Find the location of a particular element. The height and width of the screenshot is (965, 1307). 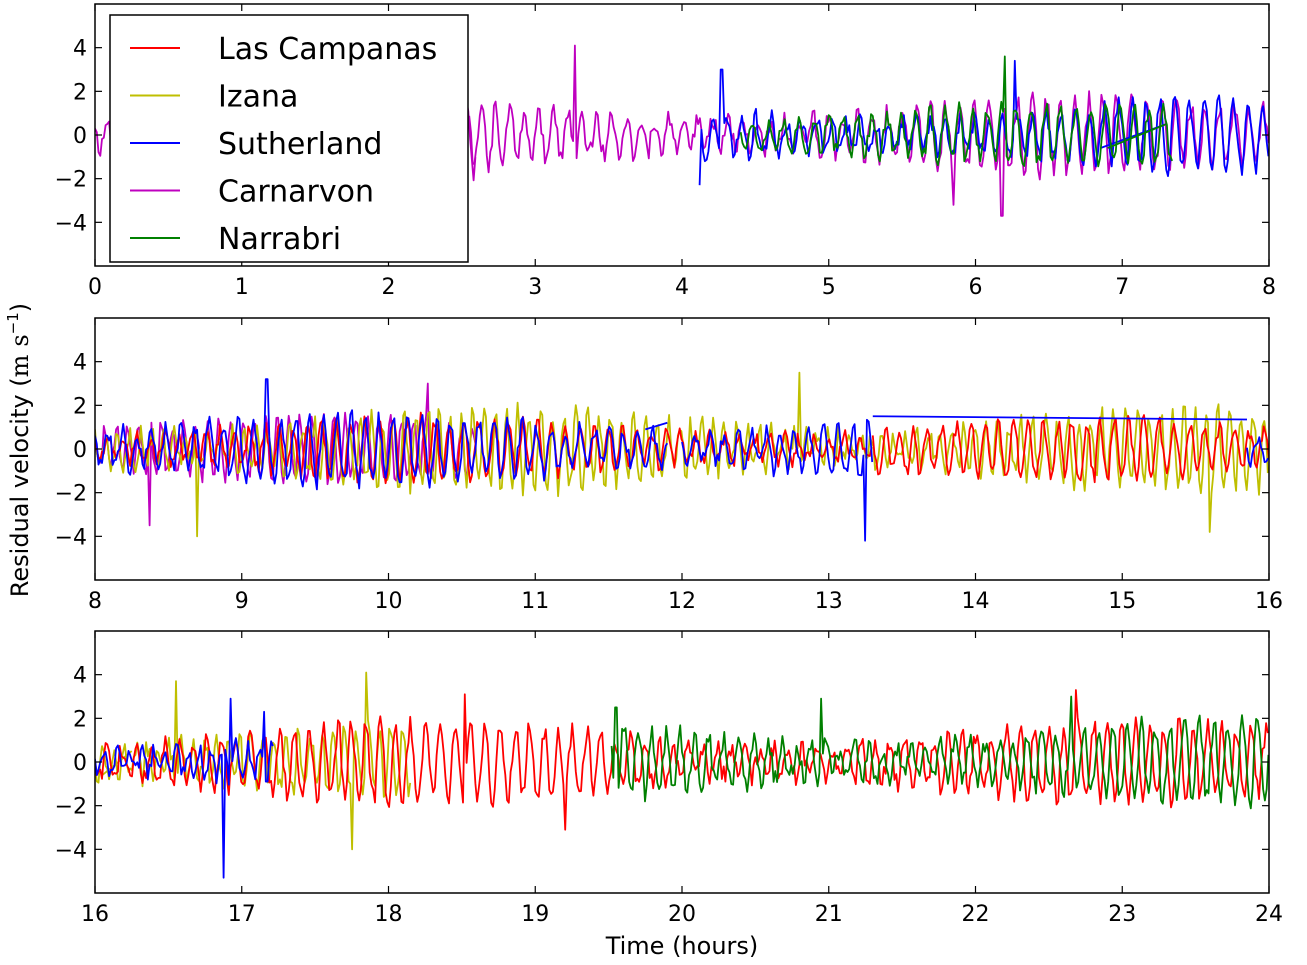

y-axis-label: Residual velocity (ms−1) is located at coordinates (19, 450).